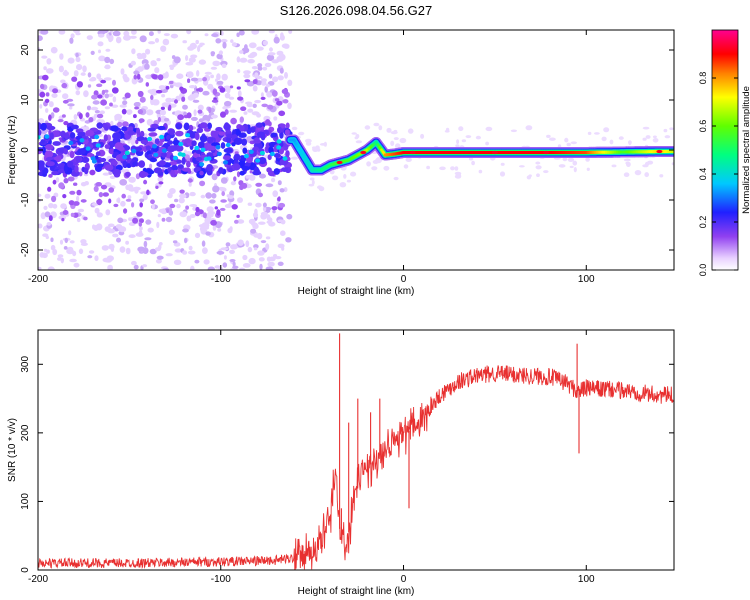 This screenshot has height=600, width=750. I want to click on x-tick-label: -100, so click(221, 579).